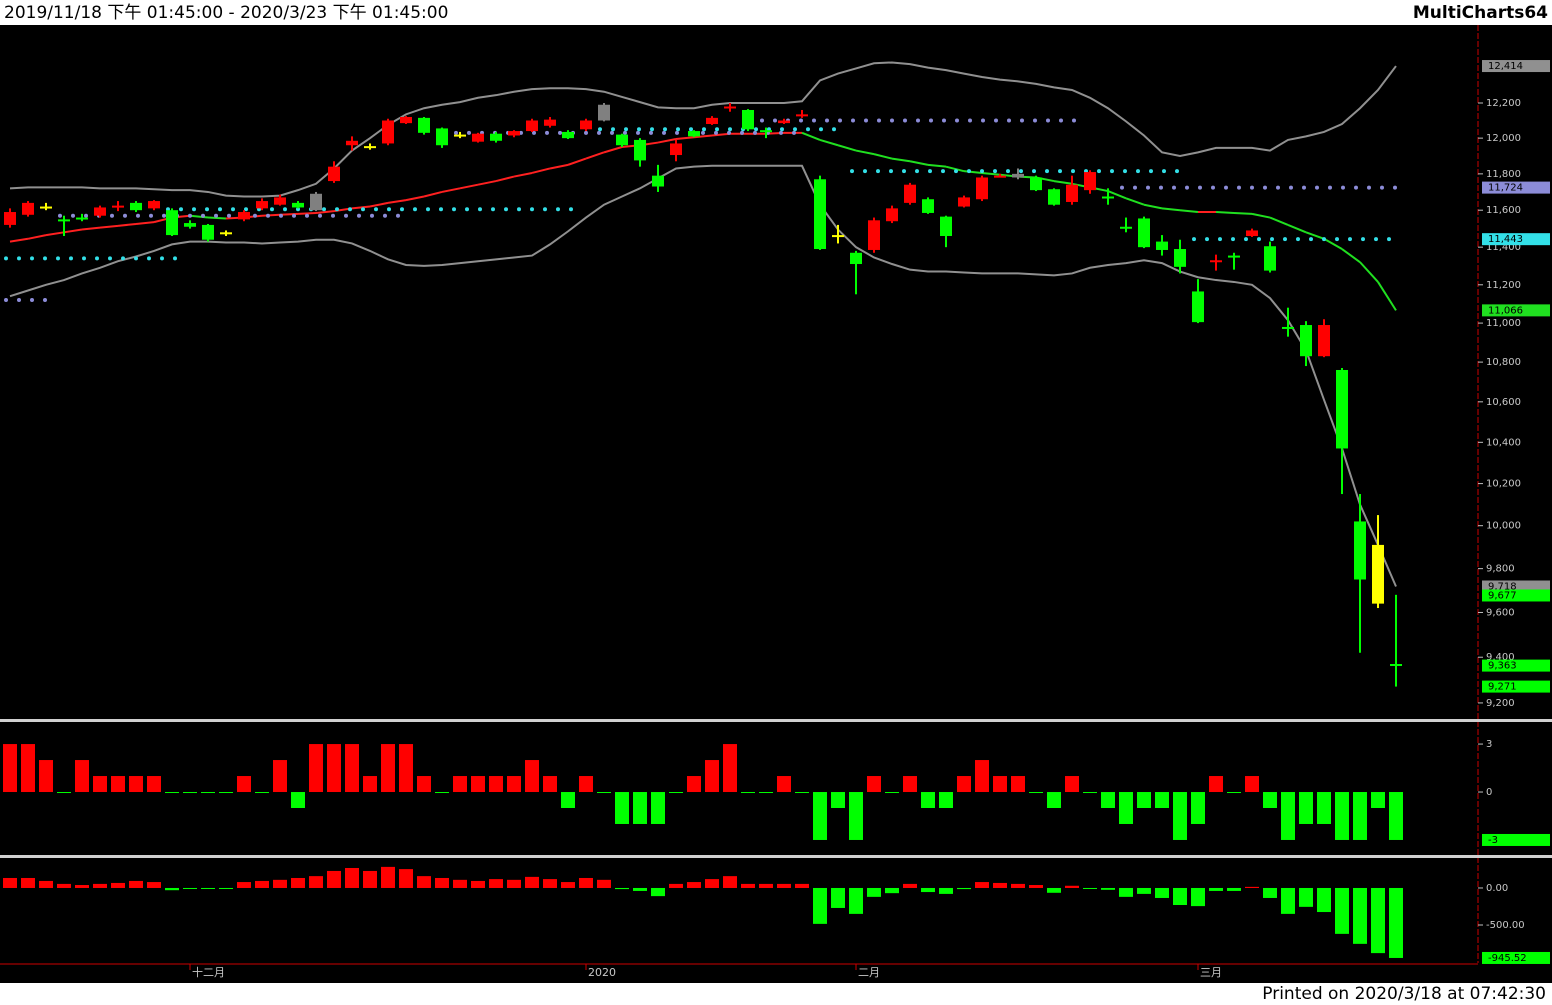 This screenshot has height=1005, width=1552. What do you see at coordinates (1500, 657) in the screenshot?
I see `y-tick-label: 9,400` at bounding box center [1500, 657].